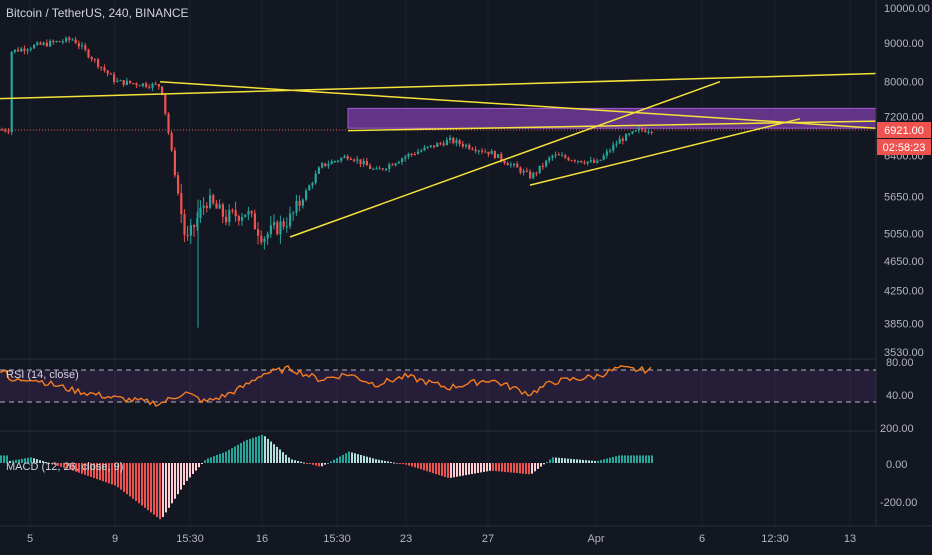 The height and width of the screenshot is (555, 932). I want to click on price-tick: 10000.00, so click(907, 9).